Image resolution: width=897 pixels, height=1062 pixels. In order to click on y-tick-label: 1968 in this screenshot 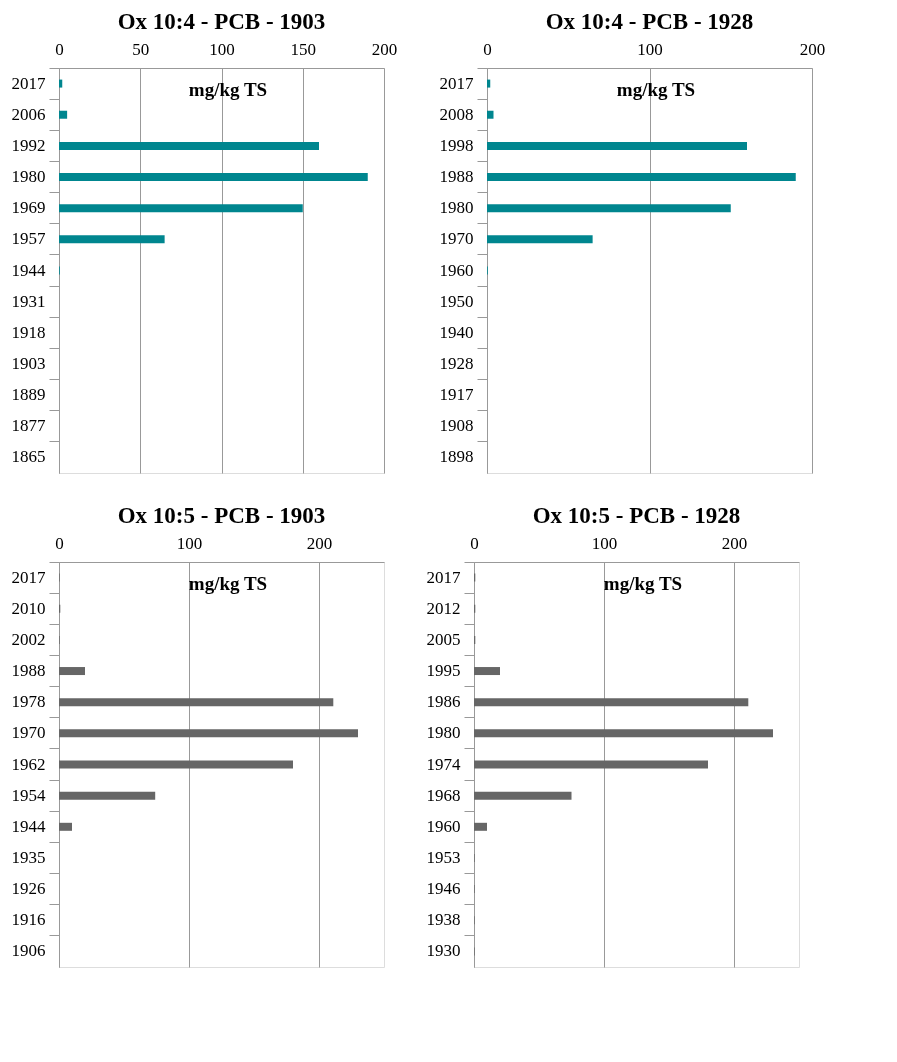, I will do `click(443, 795)`.